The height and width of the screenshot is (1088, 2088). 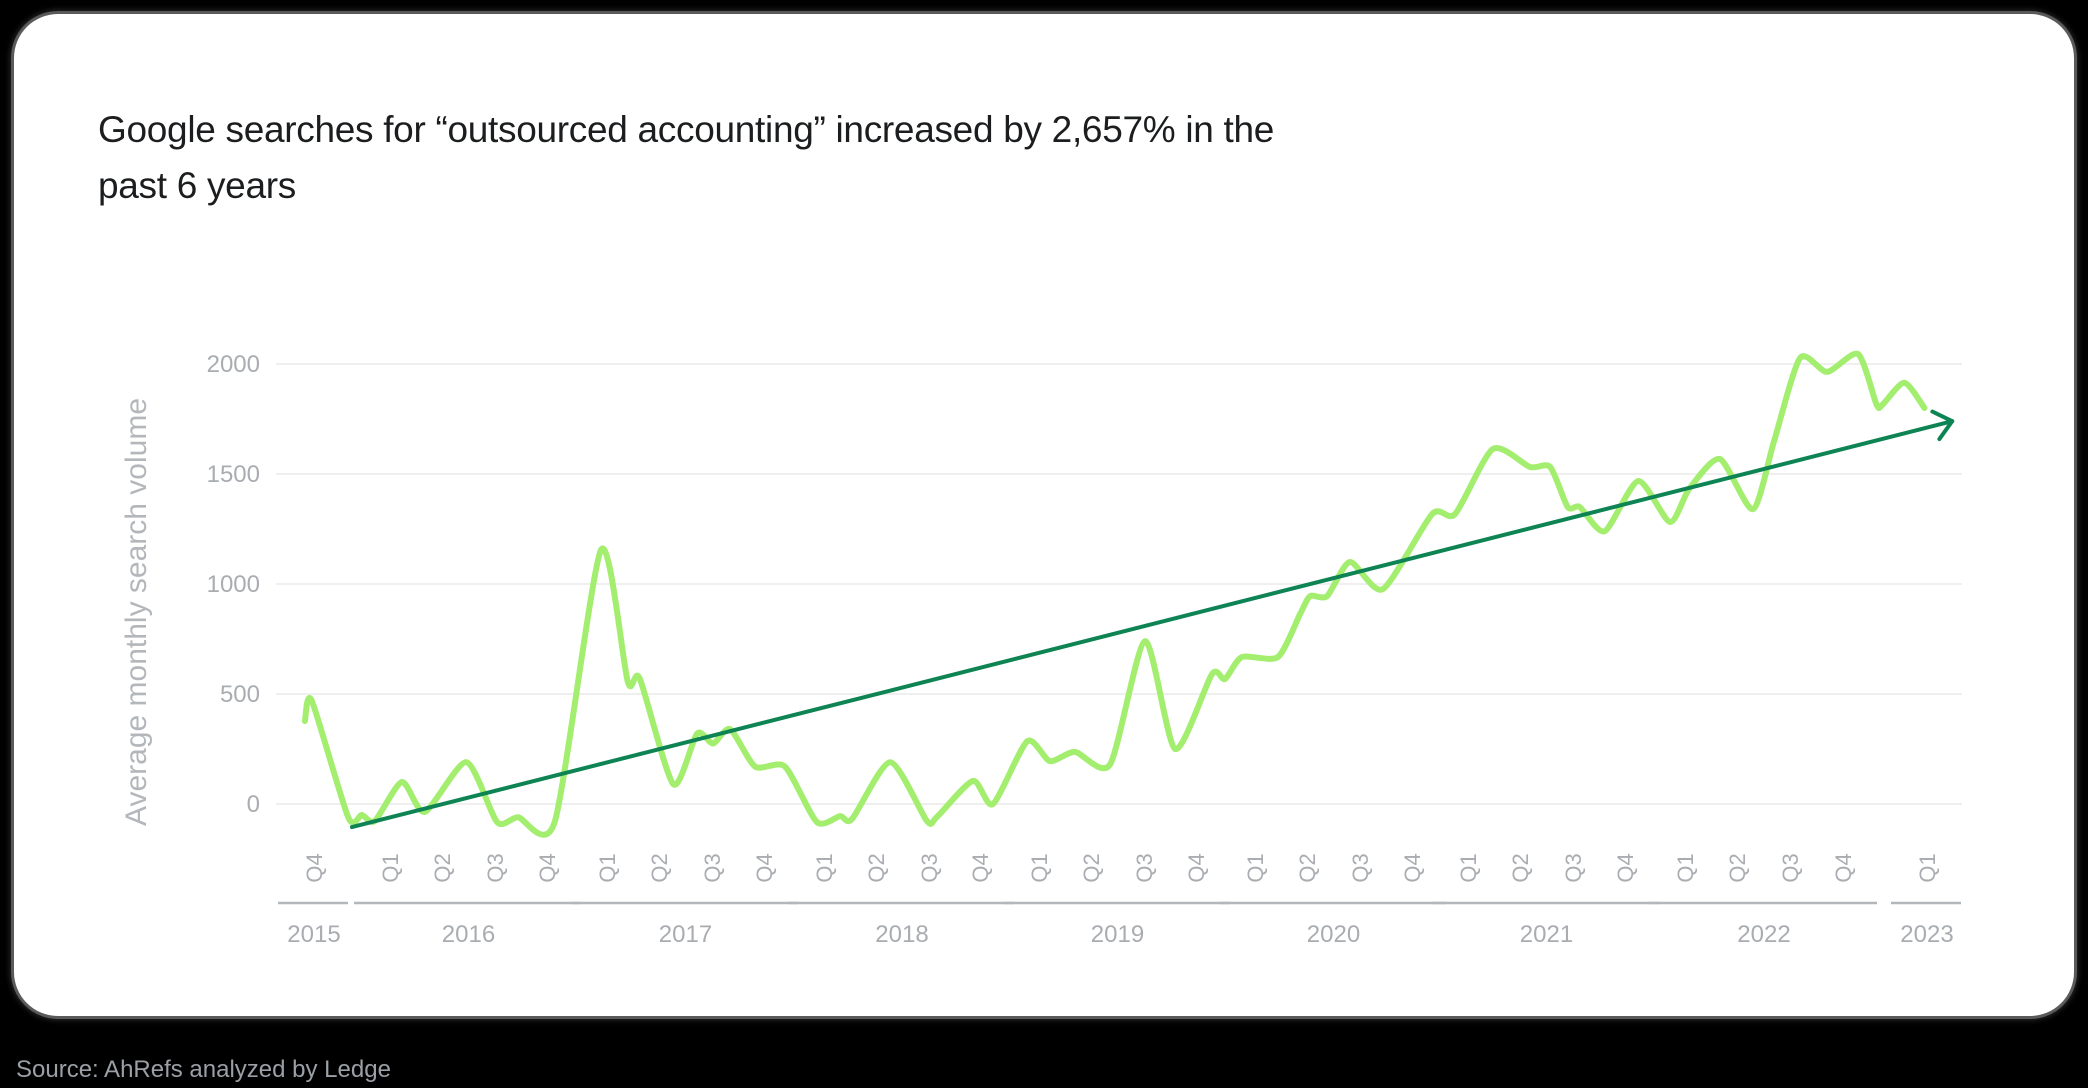 What do you see at coordinates (253, 804) in the screenshot?
I see `y-tick-label: 0` at bounding box center [253, 804].